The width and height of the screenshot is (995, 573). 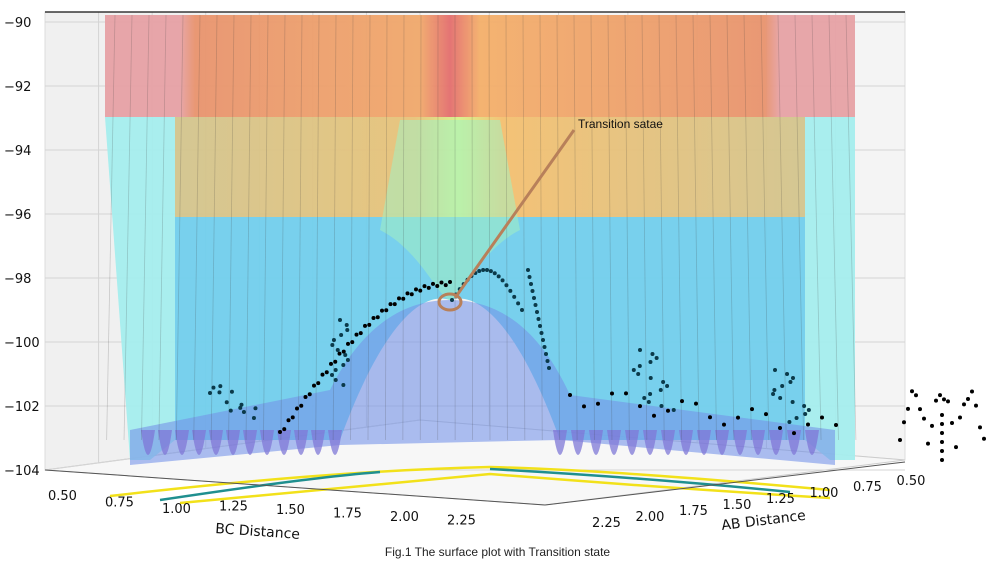 I want to click on x-axis-line, so click(x=295, y=487).